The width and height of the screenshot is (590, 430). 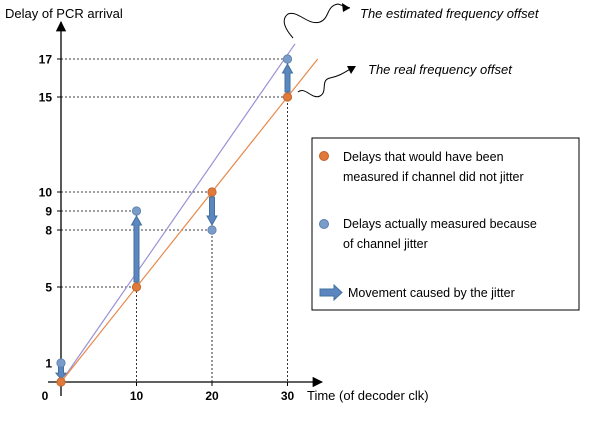 I want to click on legend-marker-ideal, so click(x=324, y=156).